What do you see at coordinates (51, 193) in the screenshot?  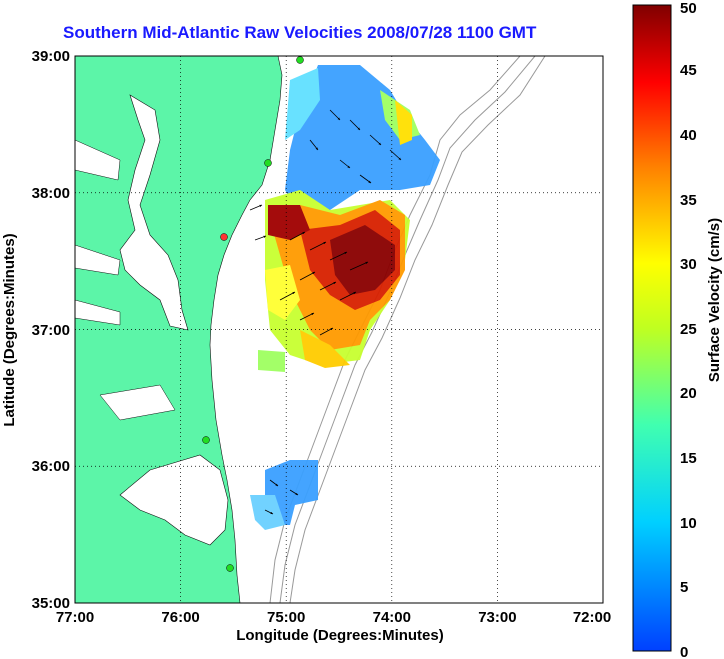 I see `y-tick-label: 38:00` at bounding box center [51, 193].